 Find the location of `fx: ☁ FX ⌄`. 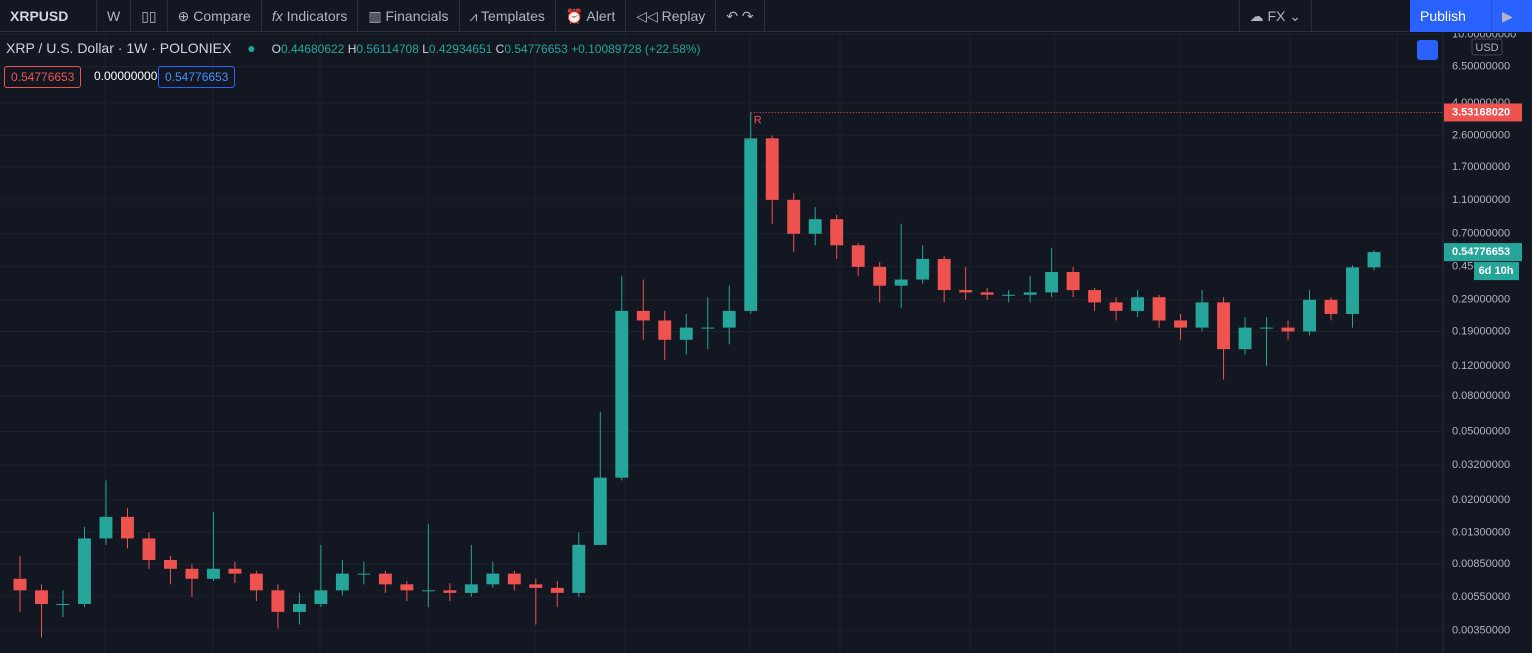

fx: ☁ FX ⌄ is located at coordinates (1275, 16).